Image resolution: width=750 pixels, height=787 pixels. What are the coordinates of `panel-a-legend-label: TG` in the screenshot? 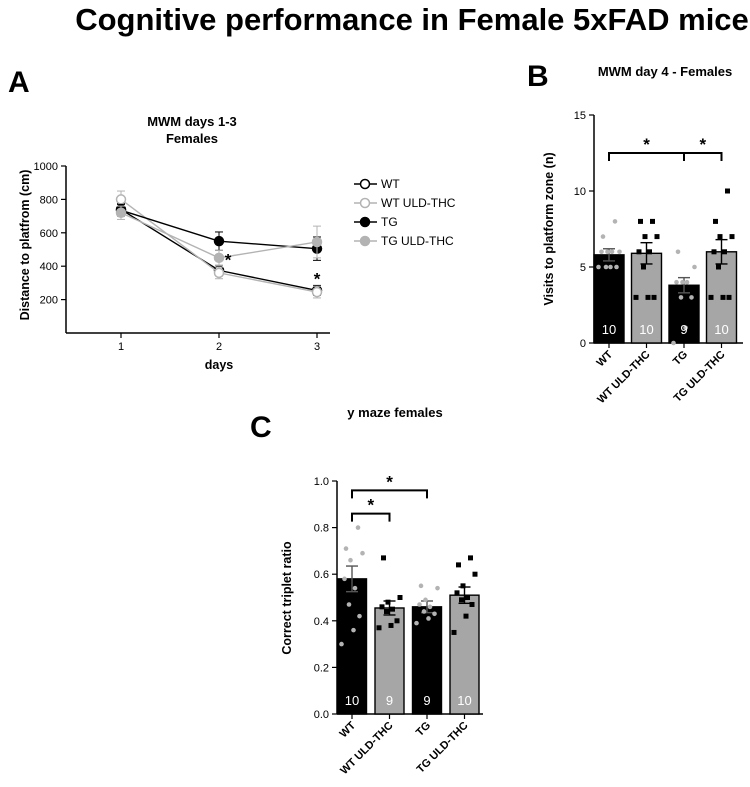 It's located at (389, 222).